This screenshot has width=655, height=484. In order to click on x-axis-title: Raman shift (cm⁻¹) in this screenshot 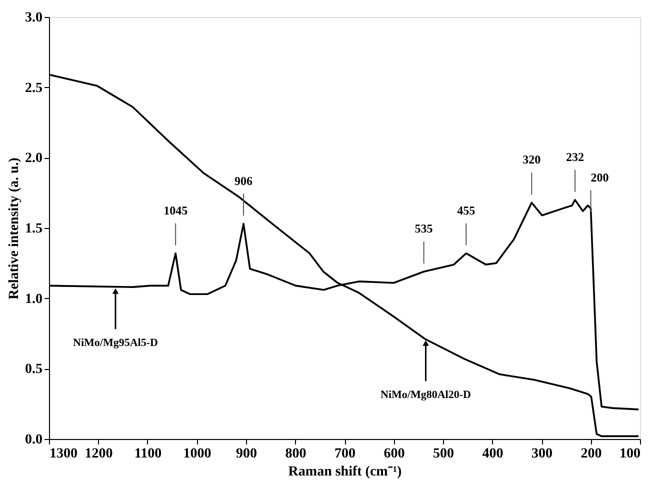, I will do `click(345, 472)`.